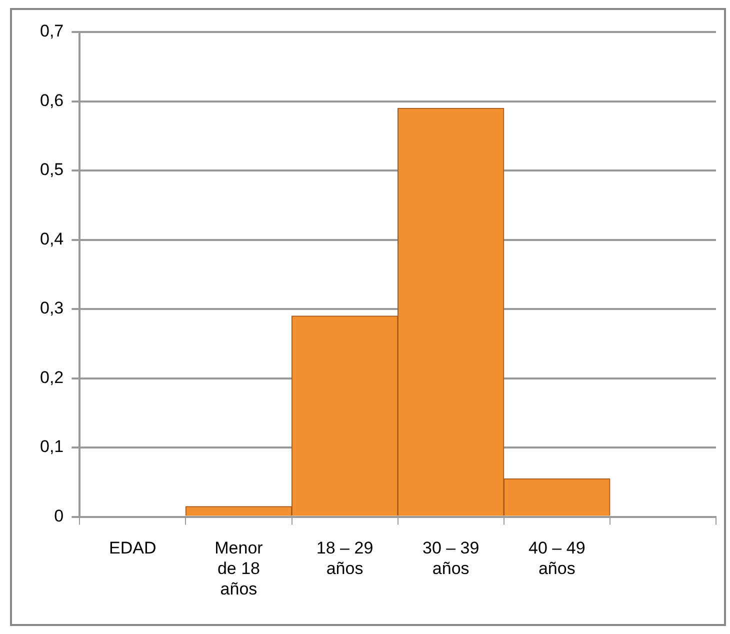 Image resolution: width=730 pixels, height=634 pixels. I want to click on x-tick-label: 18 – 29 años, so click(345, 558).